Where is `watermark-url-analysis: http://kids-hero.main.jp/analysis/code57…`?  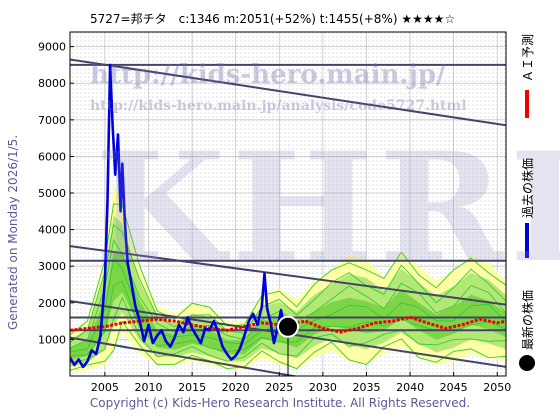 watermark-url-analysis: http://kids-hero.main.jp/analysis/code57… is located at coordinates (278, 106).